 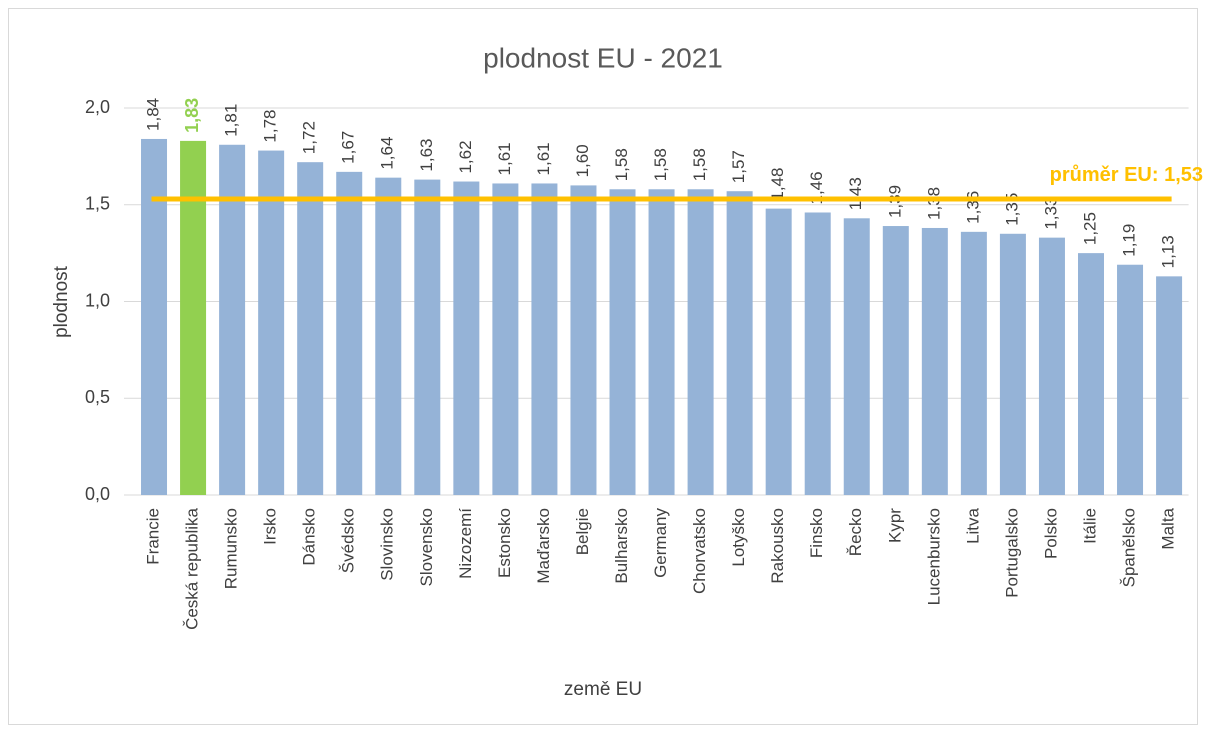 What do you see at coordinates (855, 193) in the screenshot?
I see `data-label: 1,43` at bounding box center [855, 193].